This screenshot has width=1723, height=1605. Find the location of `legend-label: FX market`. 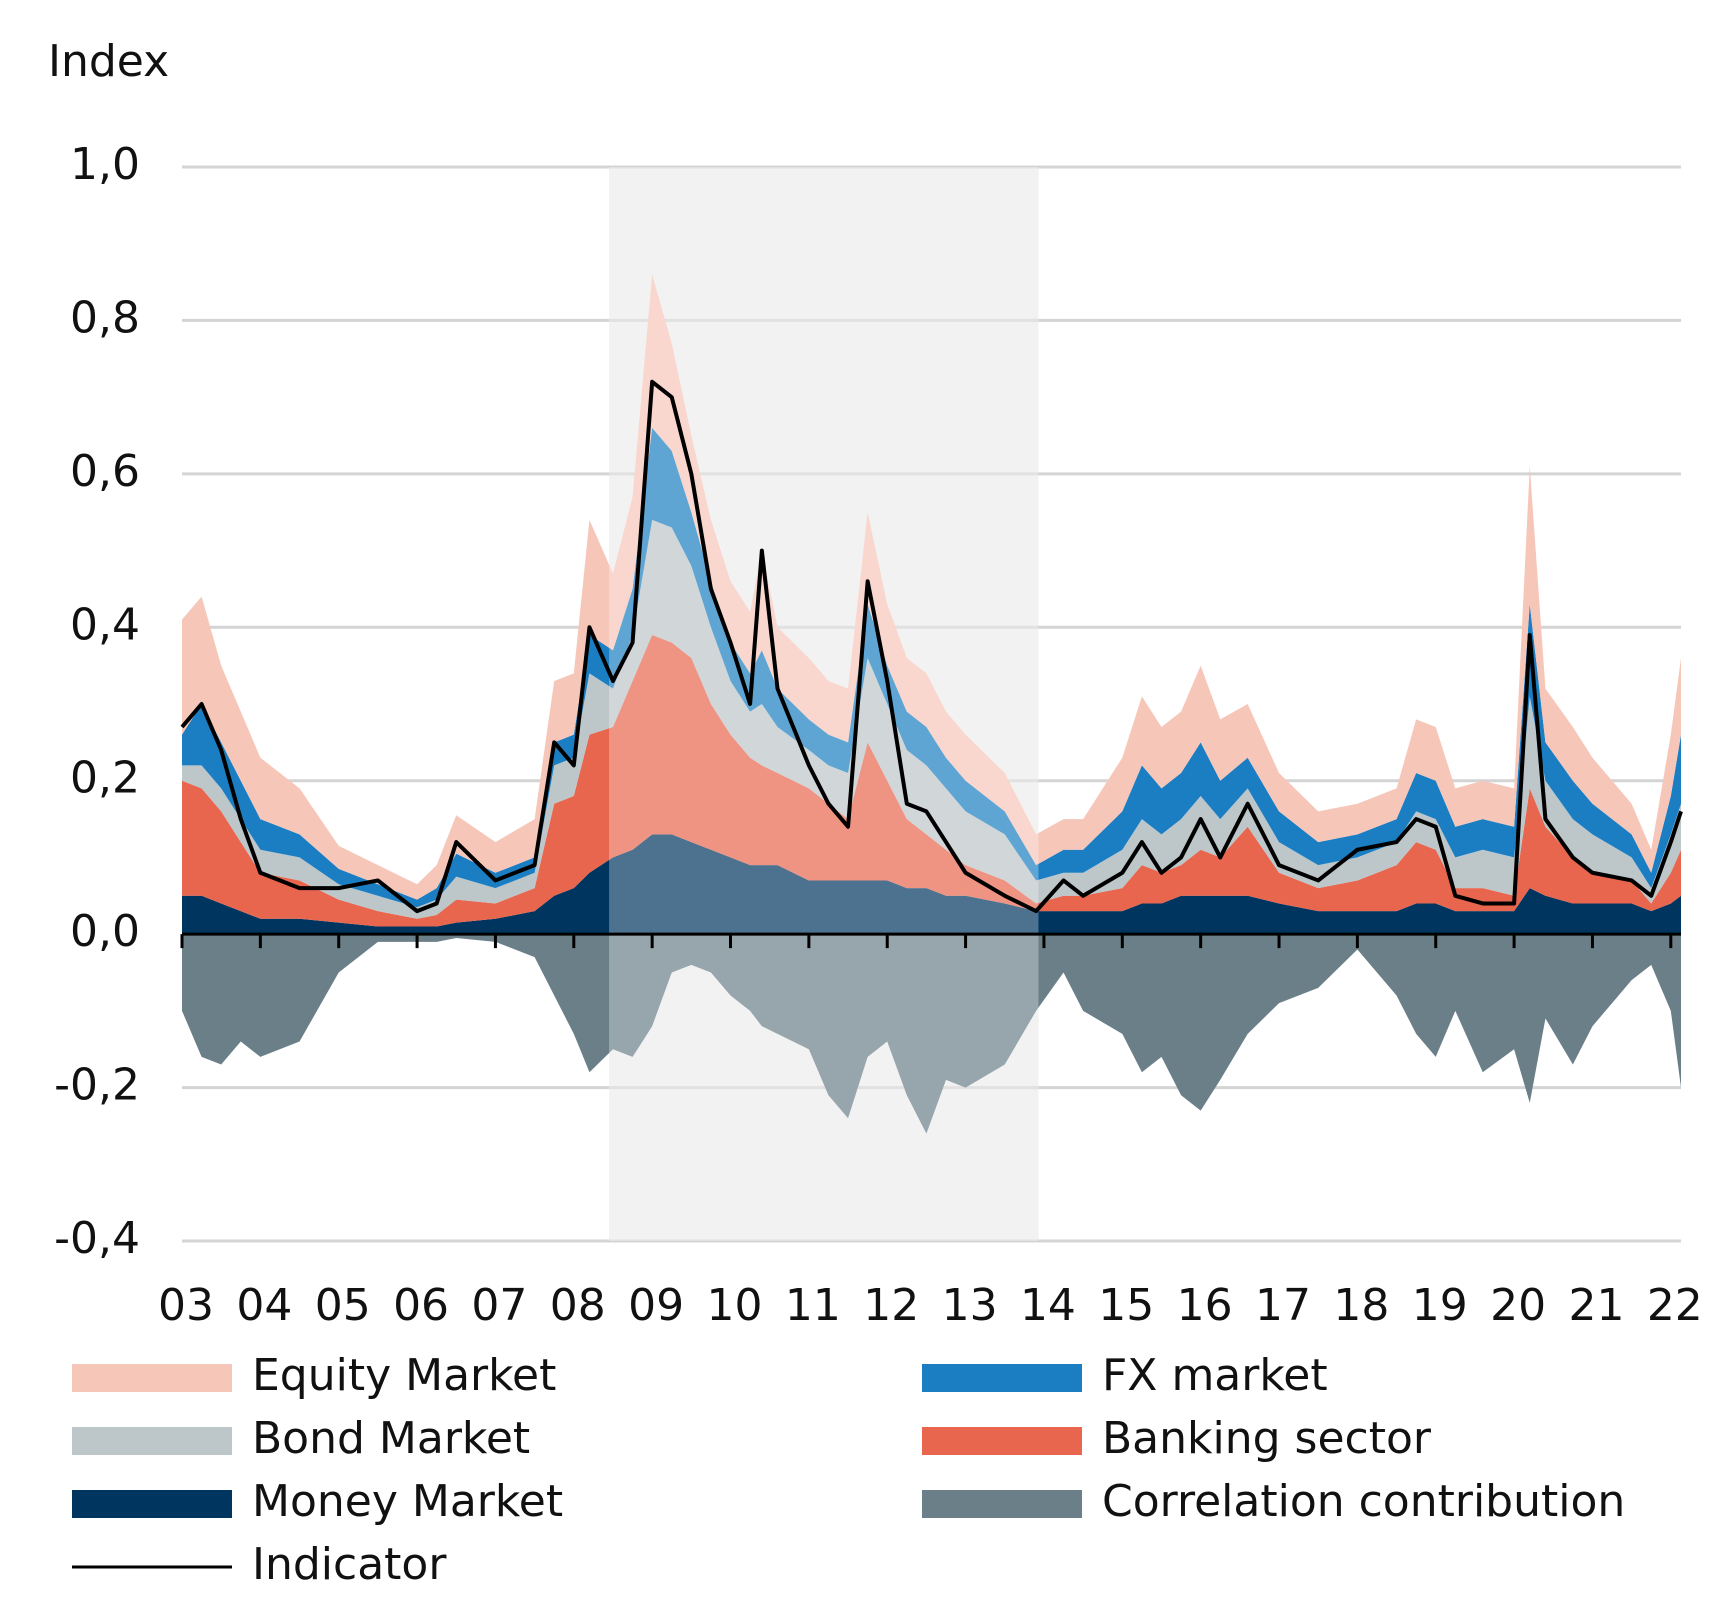

legend-label: FX market is located at coordinates (1215, 1375).